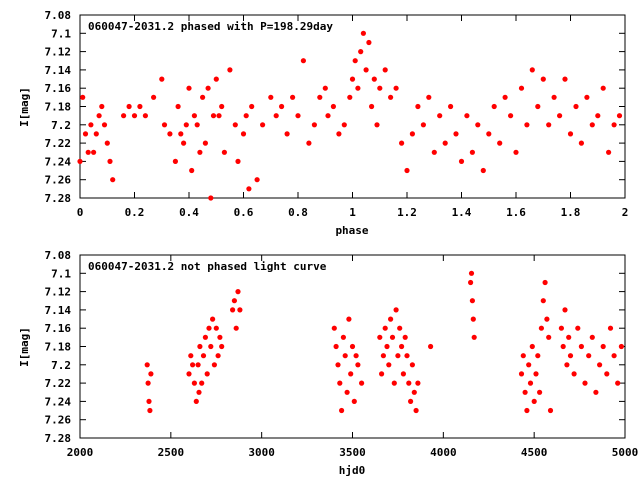 This screenshot has height=480, width=640. What do you see at coordinates (58, 401) in the screenshot?
I see `unphased-y-tick-label: 7.24` at bounding box center [58, 401].